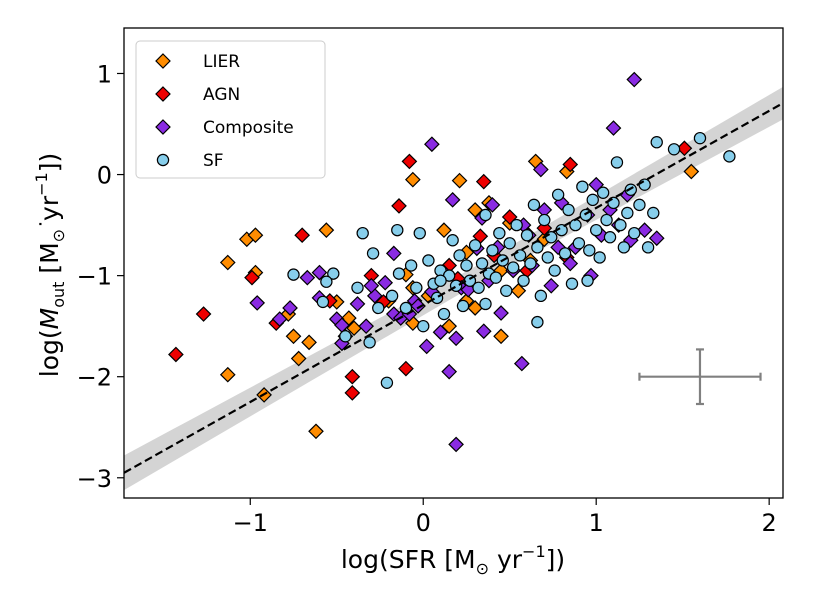 The image size is (814, 610). Describe the element at coordinates (163, 94) in the screenshot. I see `legend-marker-agn` at that location.